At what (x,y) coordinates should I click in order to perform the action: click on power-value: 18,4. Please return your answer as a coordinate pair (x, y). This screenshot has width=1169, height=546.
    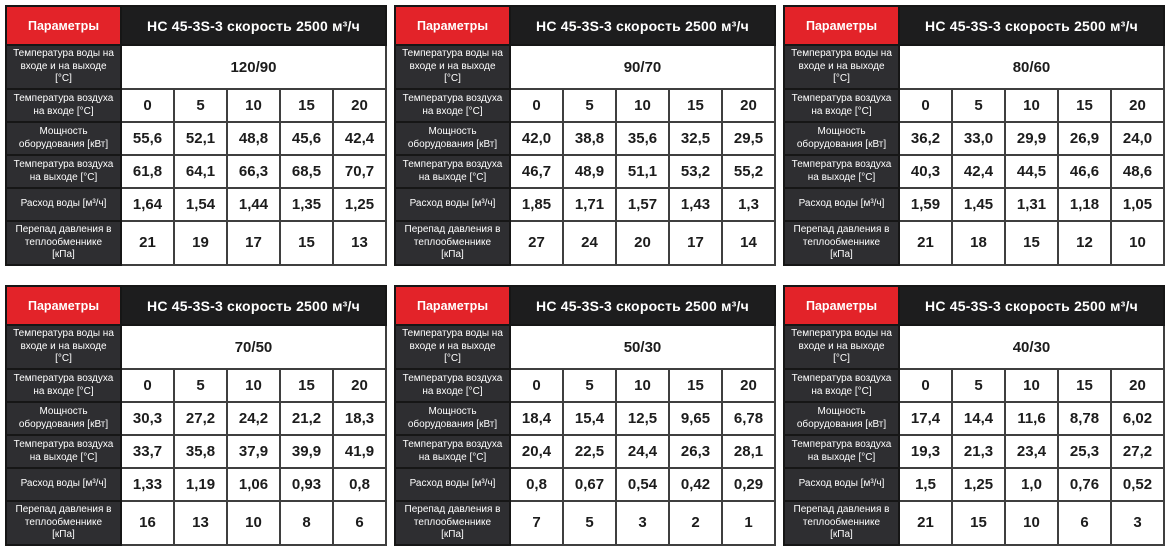
    Looking at the image, I should click on (536, 418).